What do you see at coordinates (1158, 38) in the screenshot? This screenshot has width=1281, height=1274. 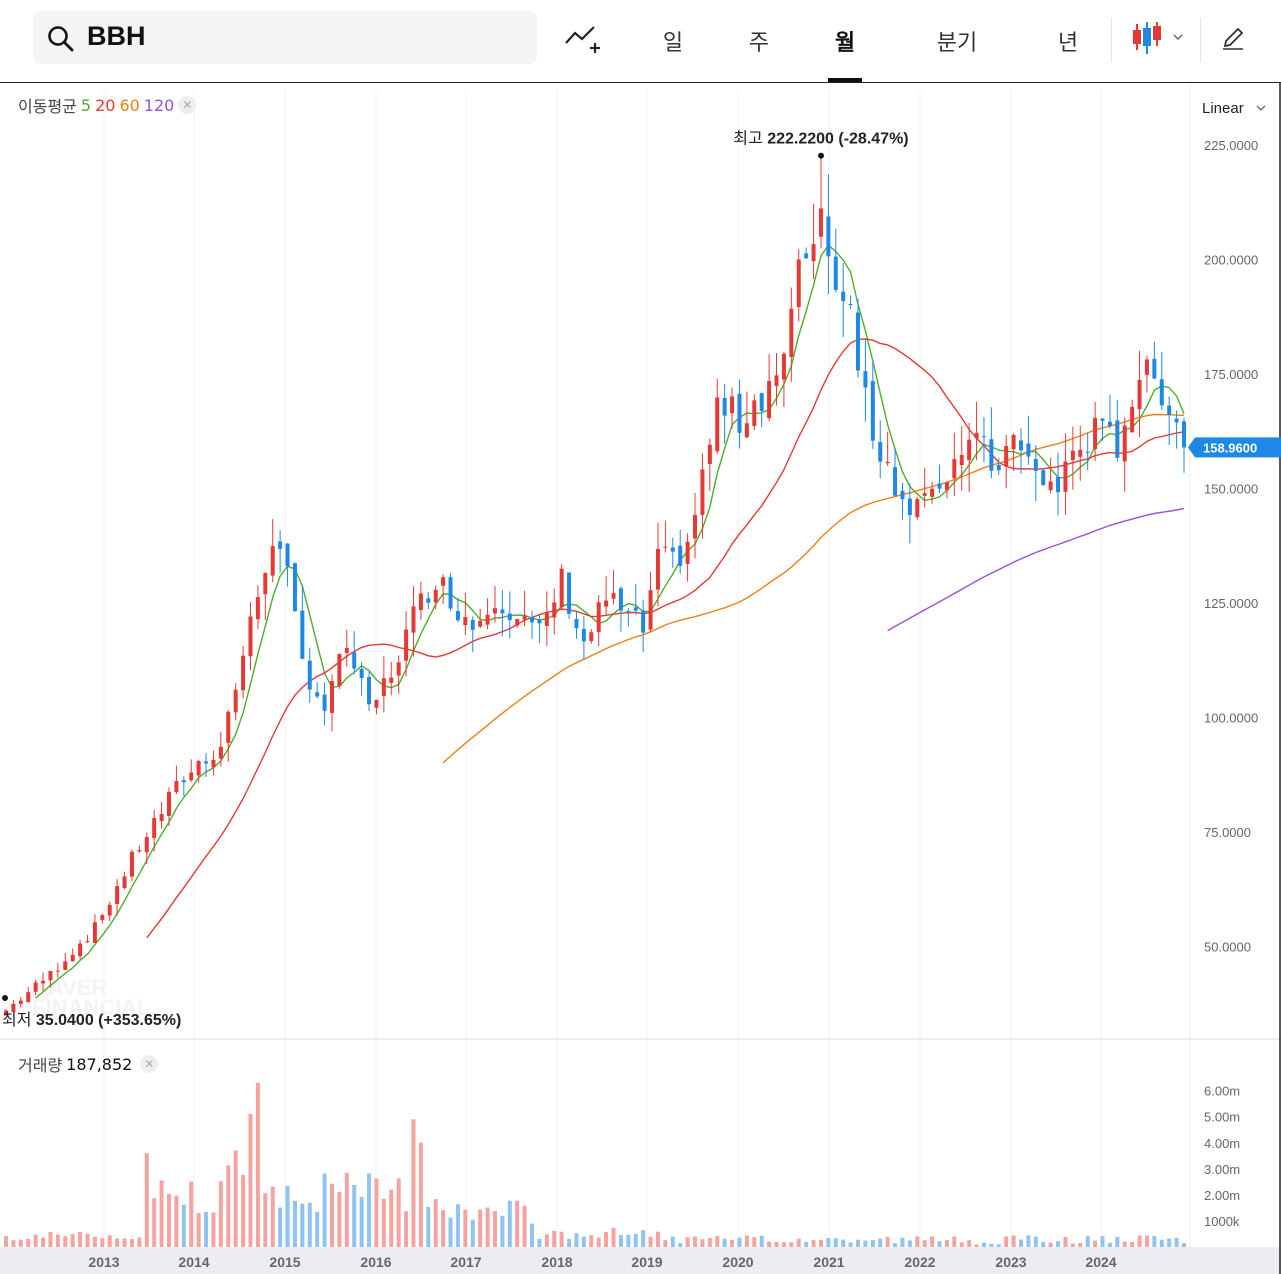 I see `chart-type-dropdown` at bounding box center [1158, 38].